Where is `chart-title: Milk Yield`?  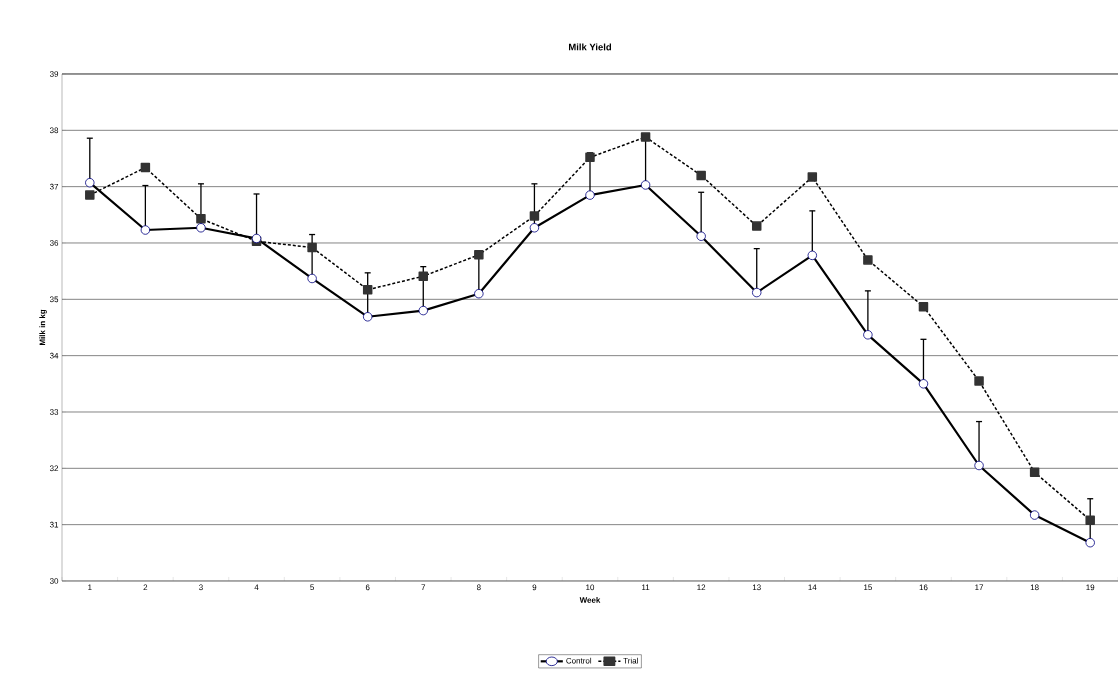
chart-title: Milk Yield is located at coordinates (590, 47).